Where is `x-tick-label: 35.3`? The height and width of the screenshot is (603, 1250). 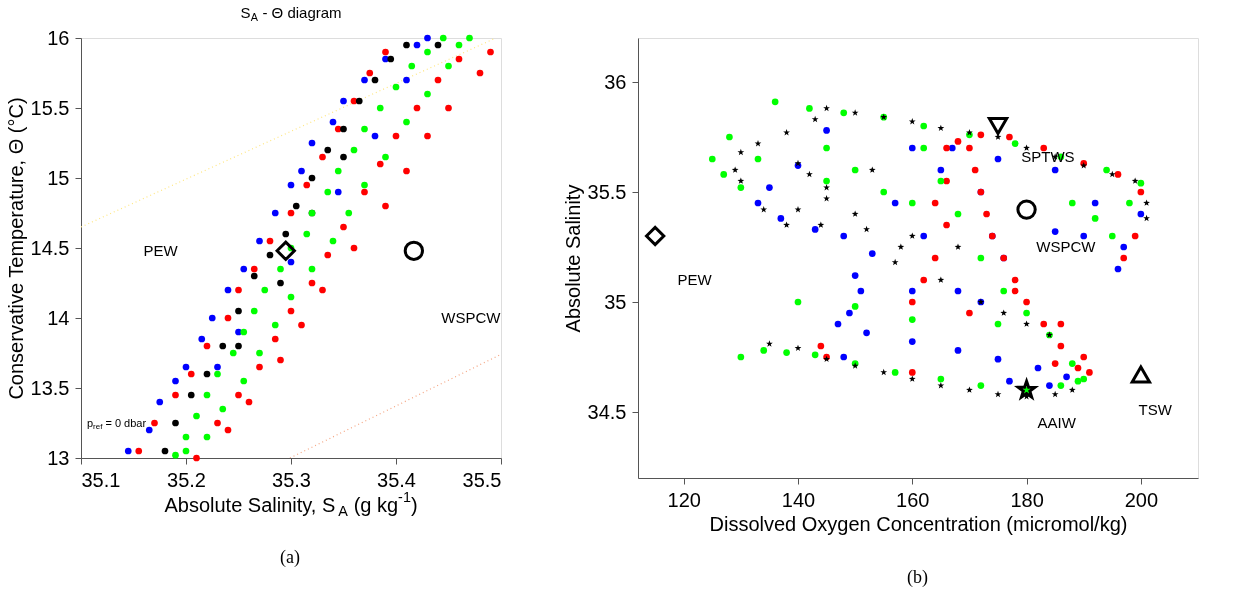
x-tick-label: 35.3 is located at coordinates (291, 479).